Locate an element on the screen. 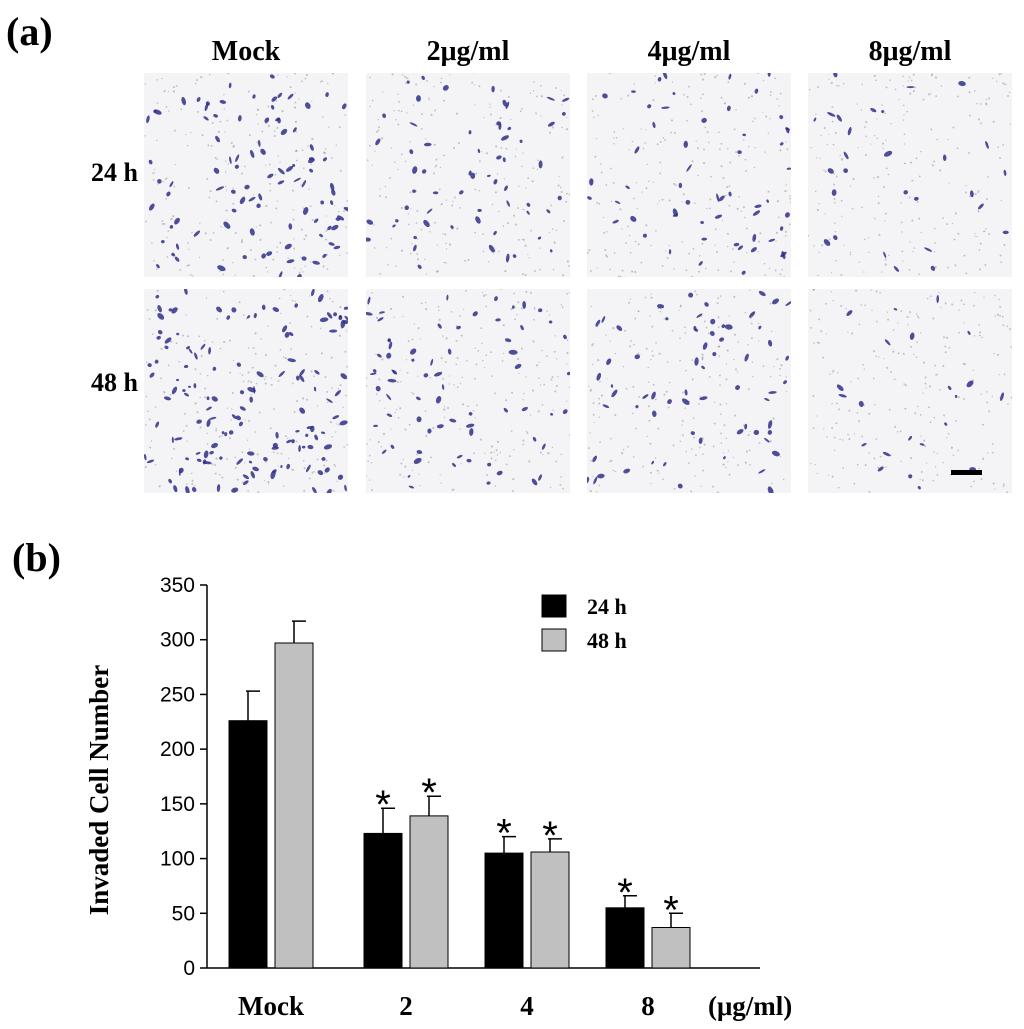  micrograph-24h-mock is located at coordinates (246, 175).